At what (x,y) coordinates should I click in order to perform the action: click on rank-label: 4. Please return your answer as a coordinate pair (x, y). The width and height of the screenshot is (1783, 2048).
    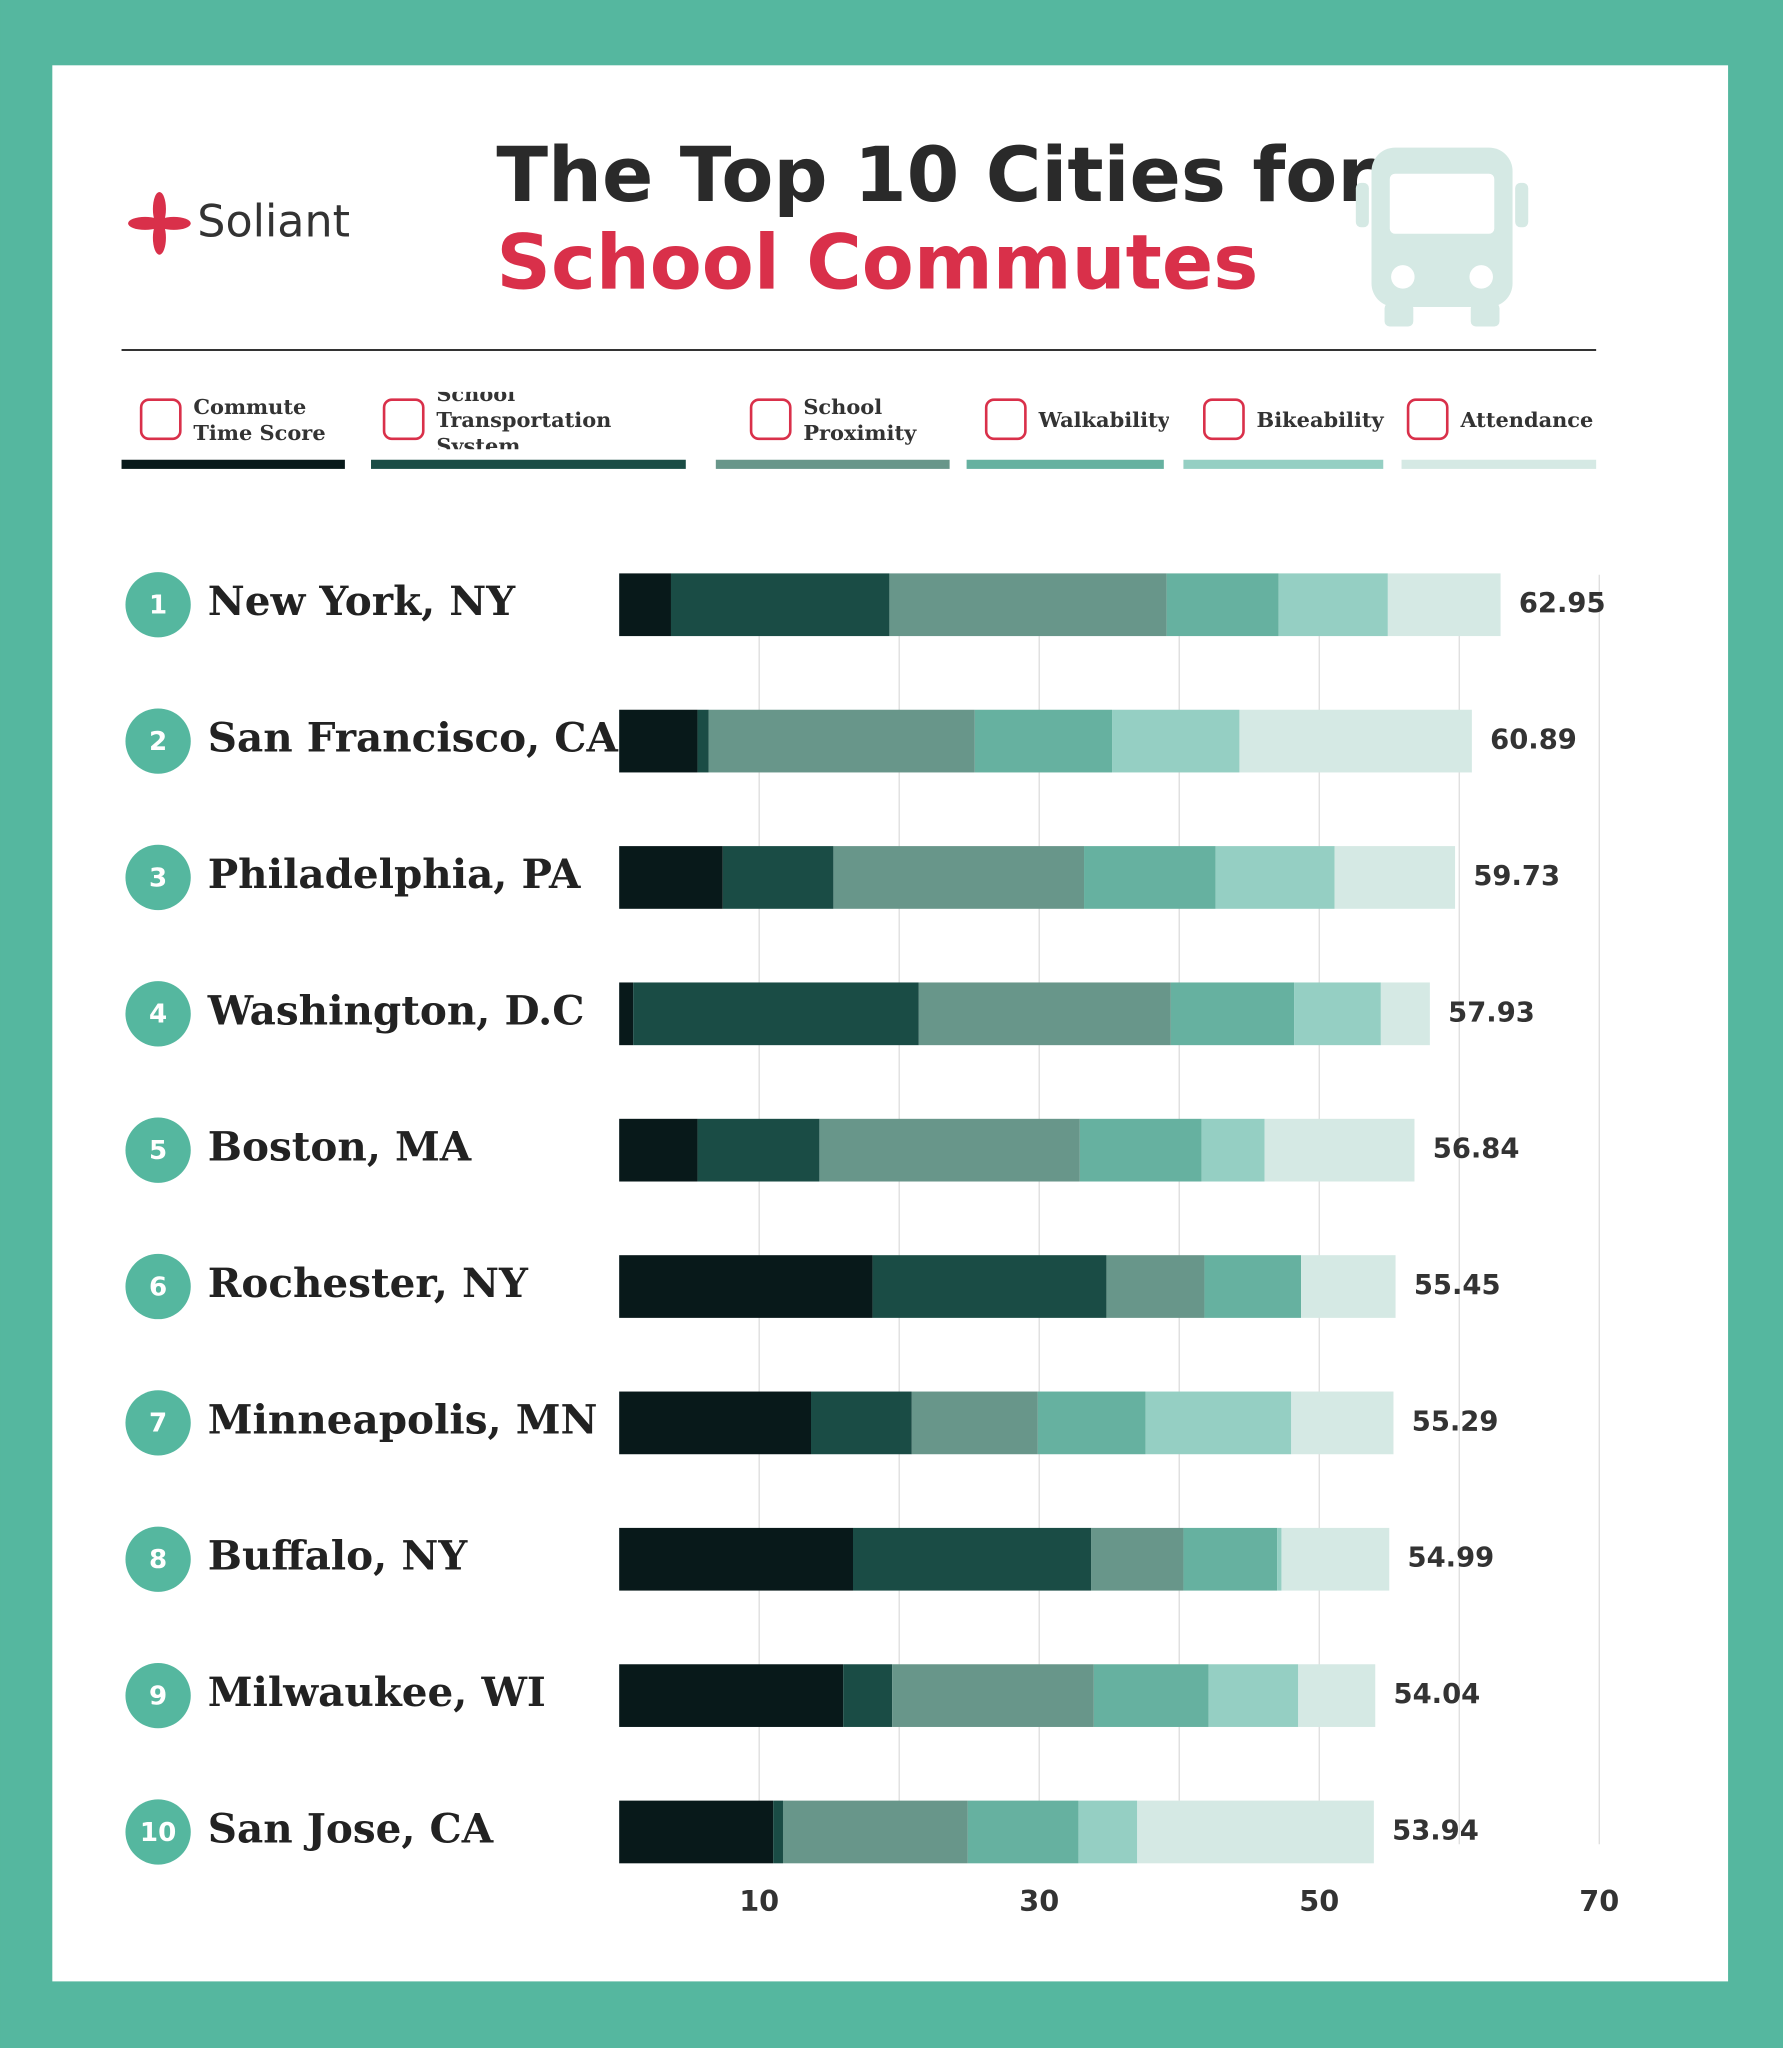
    Looking at the image, I should click on (158, 1015).